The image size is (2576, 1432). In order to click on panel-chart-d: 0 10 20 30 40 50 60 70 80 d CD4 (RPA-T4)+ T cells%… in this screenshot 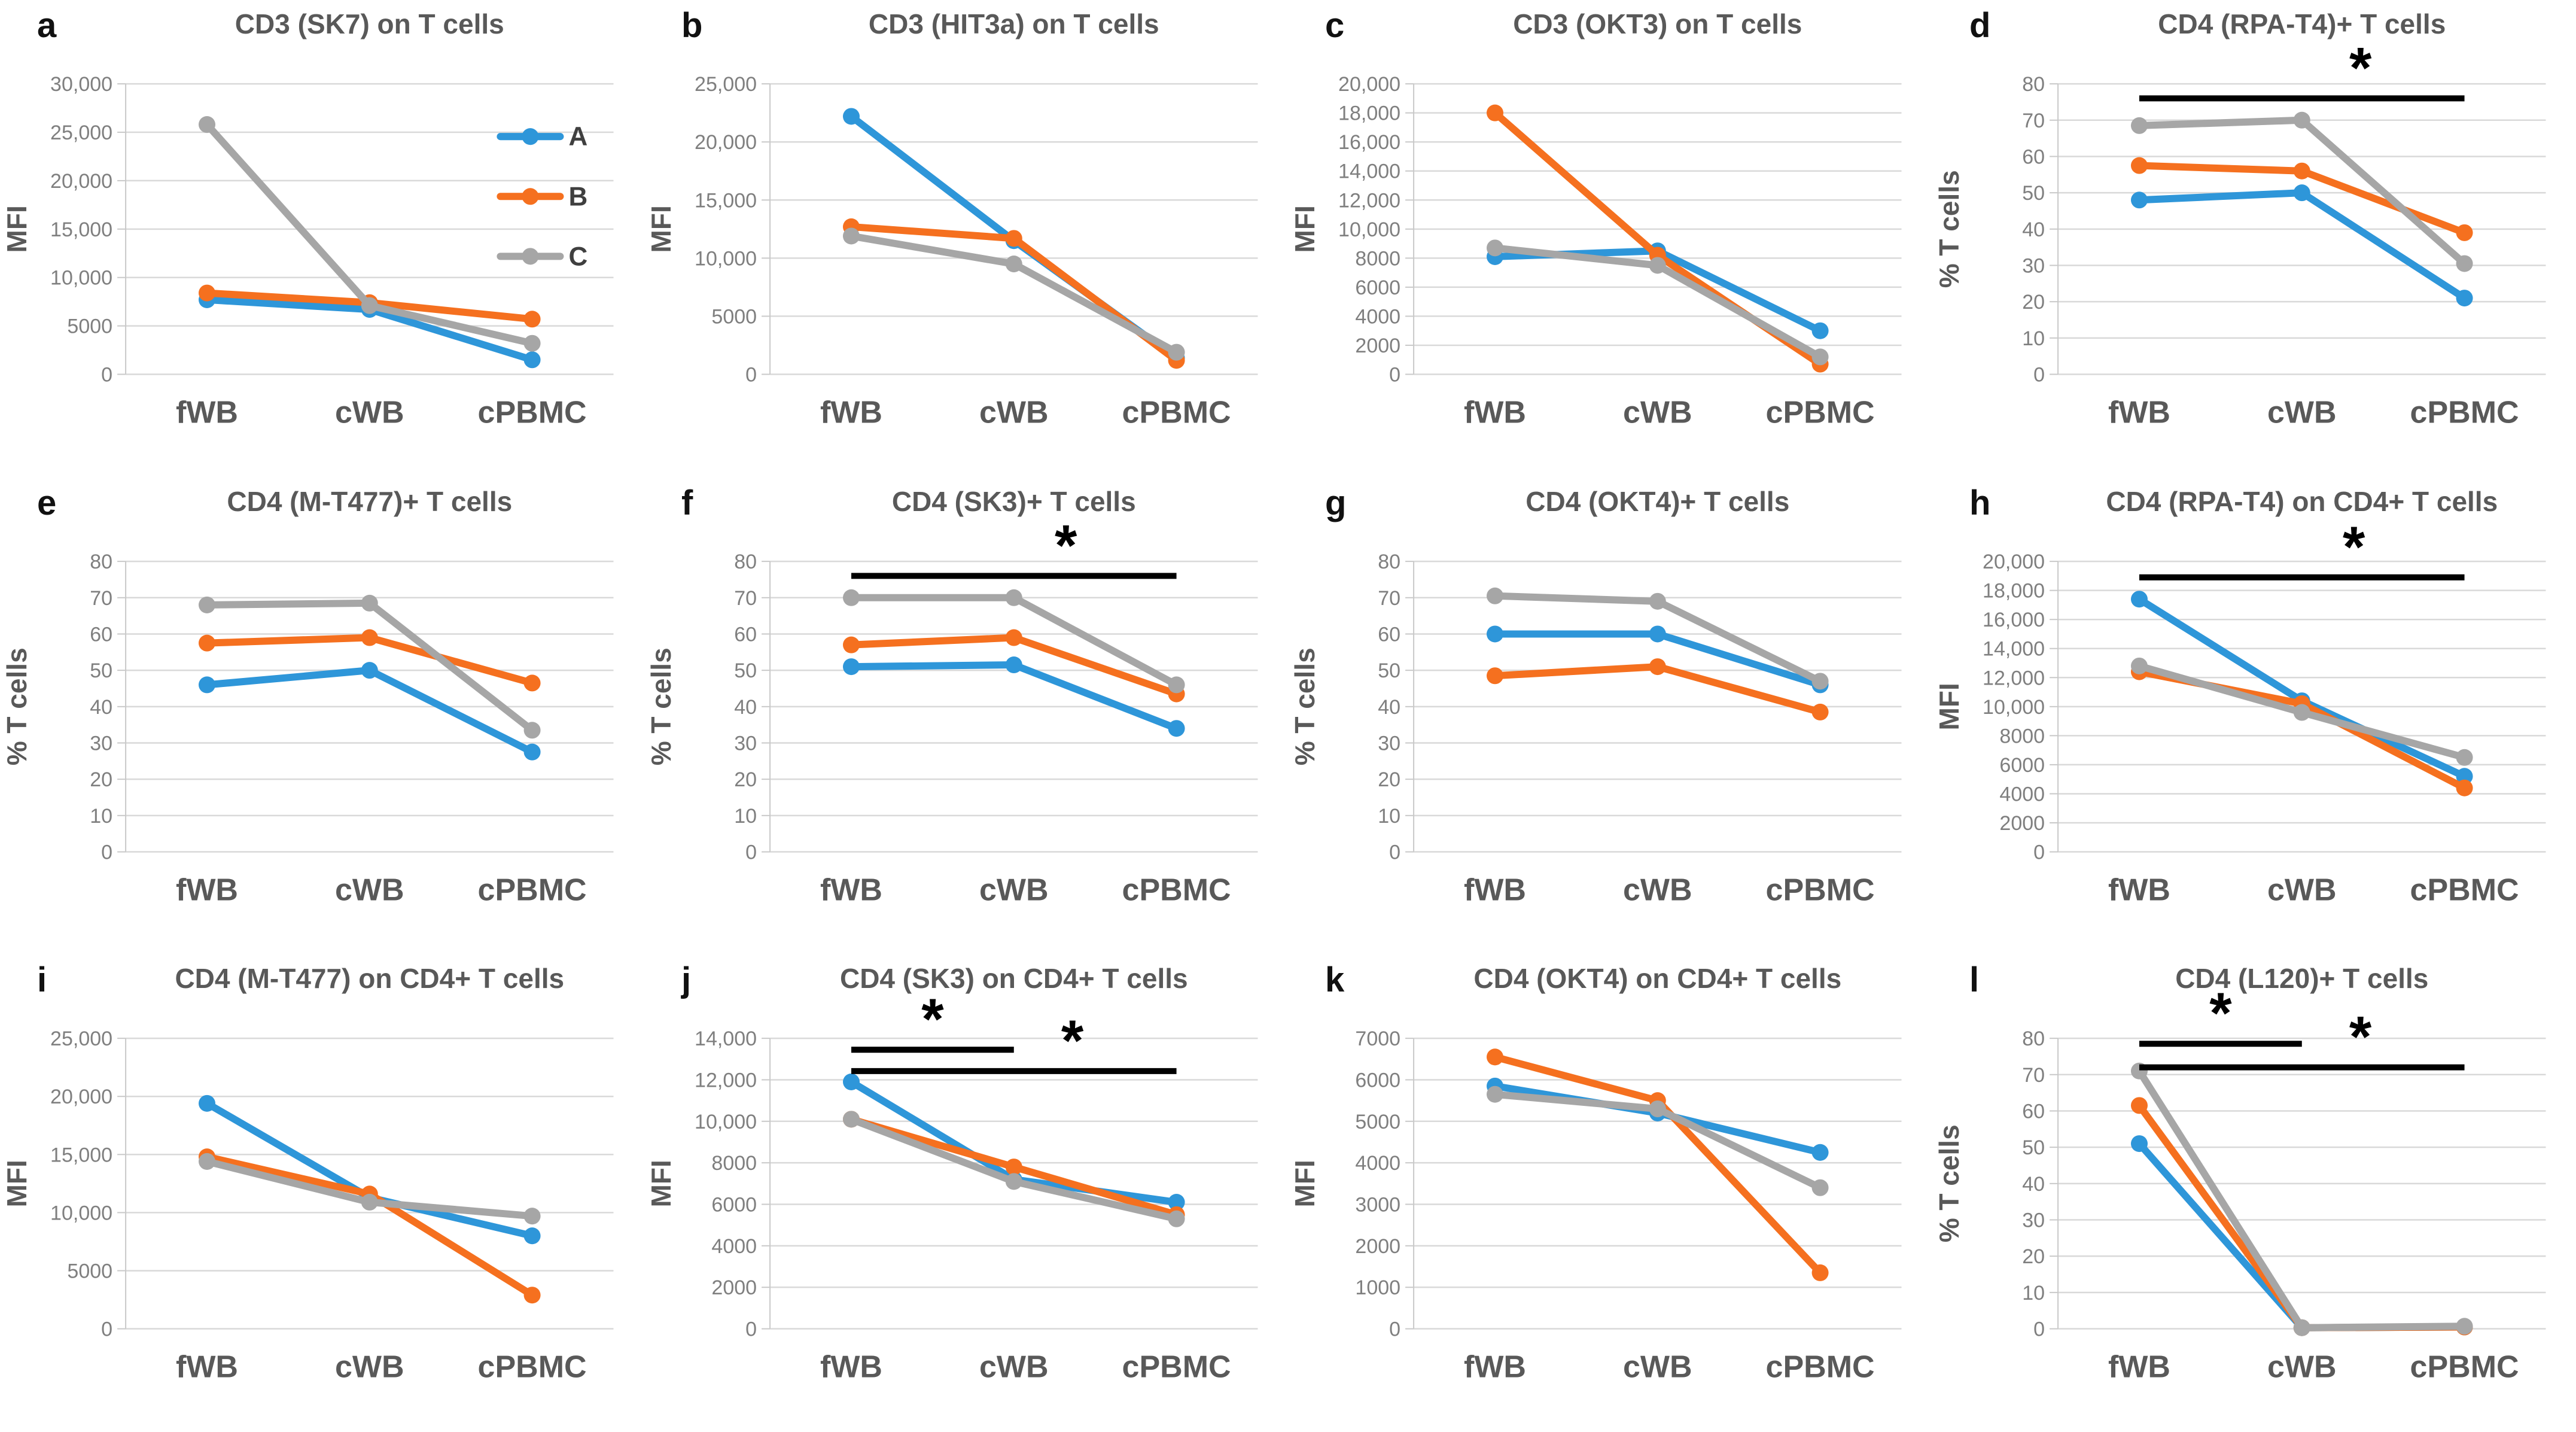, I will do `click(2239, 218)`.